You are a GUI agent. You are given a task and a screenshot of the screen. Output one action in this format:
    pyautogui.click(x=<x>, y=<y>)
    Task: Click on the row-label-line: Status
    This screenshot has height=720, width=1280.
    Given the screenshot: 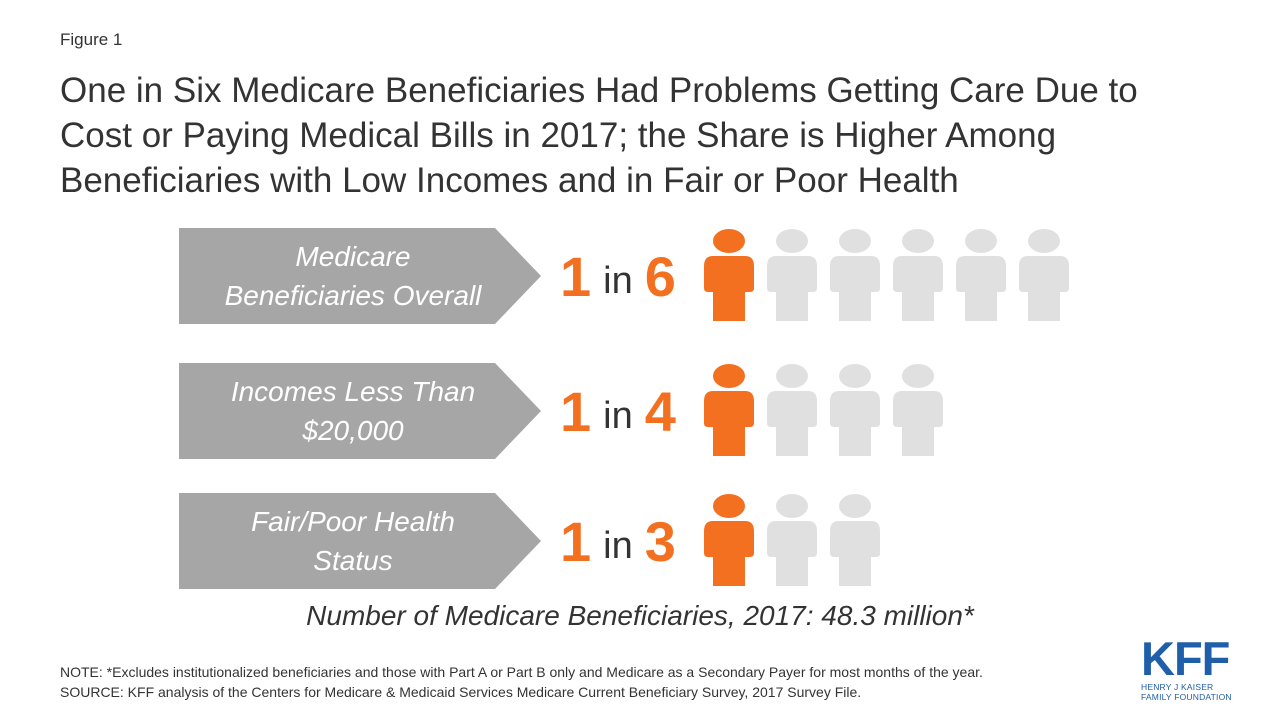 What is the action you would take?
    pyautogui.click(x=353, y=560)
    